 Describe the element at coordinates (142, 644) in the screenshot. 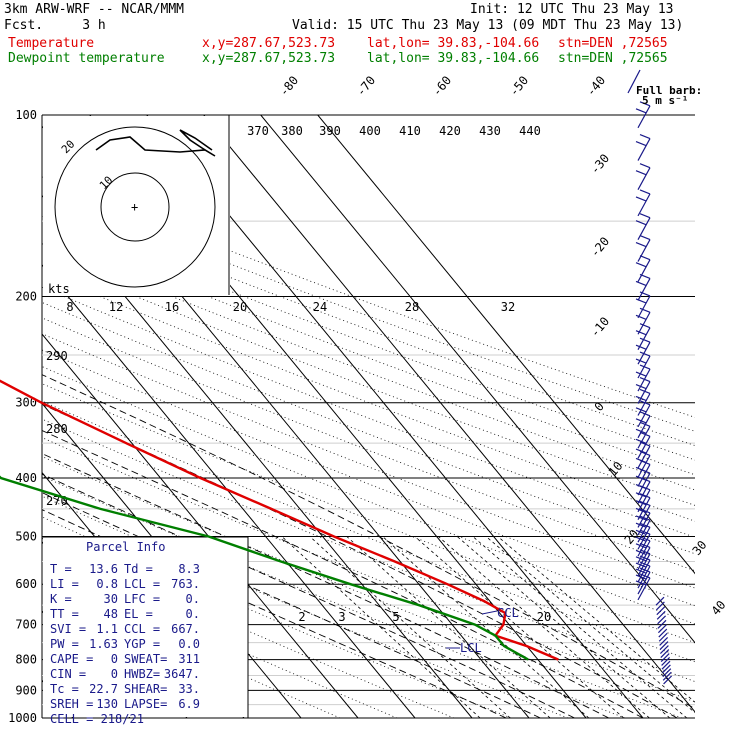

I see `parcel-row-5-col-2: YGP =` at that location.